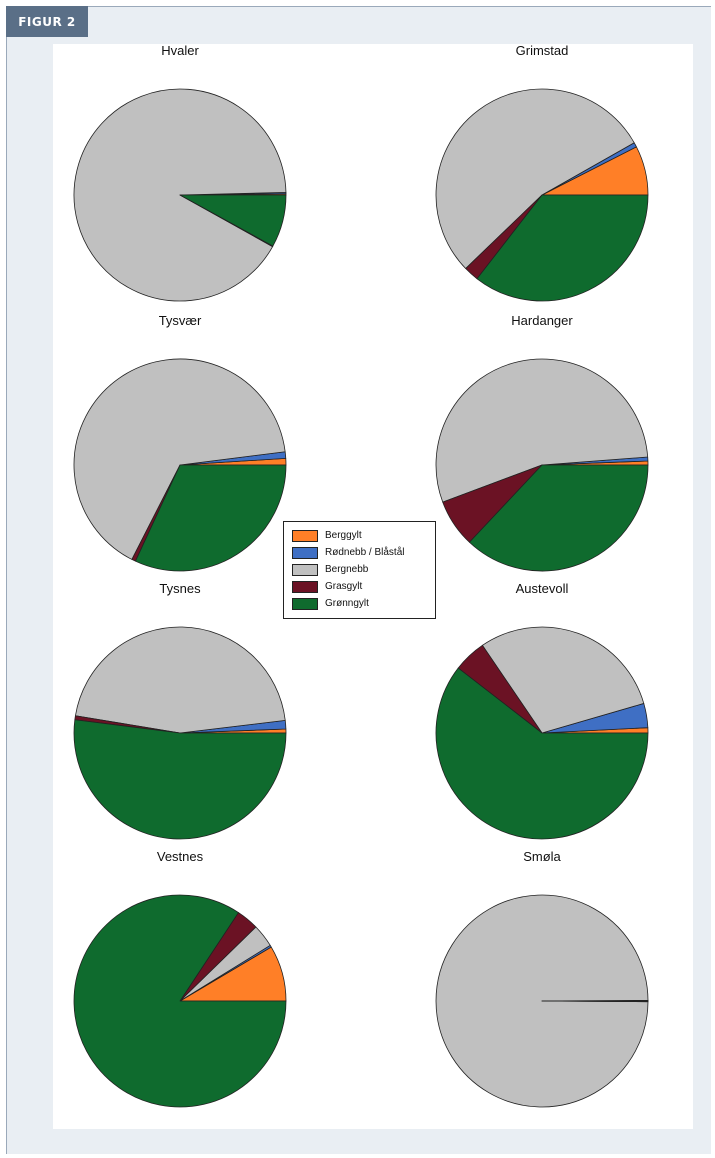  What do you see at coordinates (344, 586) in the screenshot?
I see `legend-label: Grasgylt` at bounding box center [344, 586].